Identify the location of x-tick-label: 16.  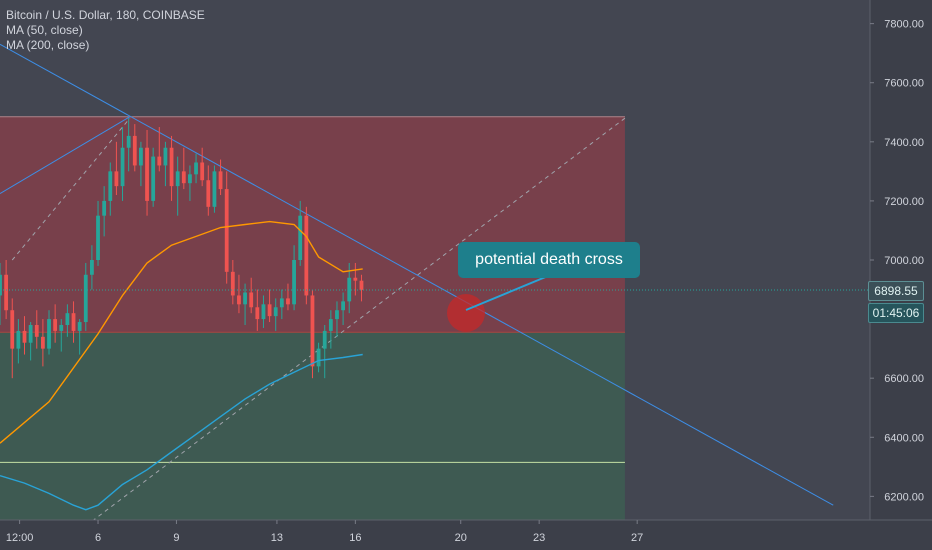
(355, 538).